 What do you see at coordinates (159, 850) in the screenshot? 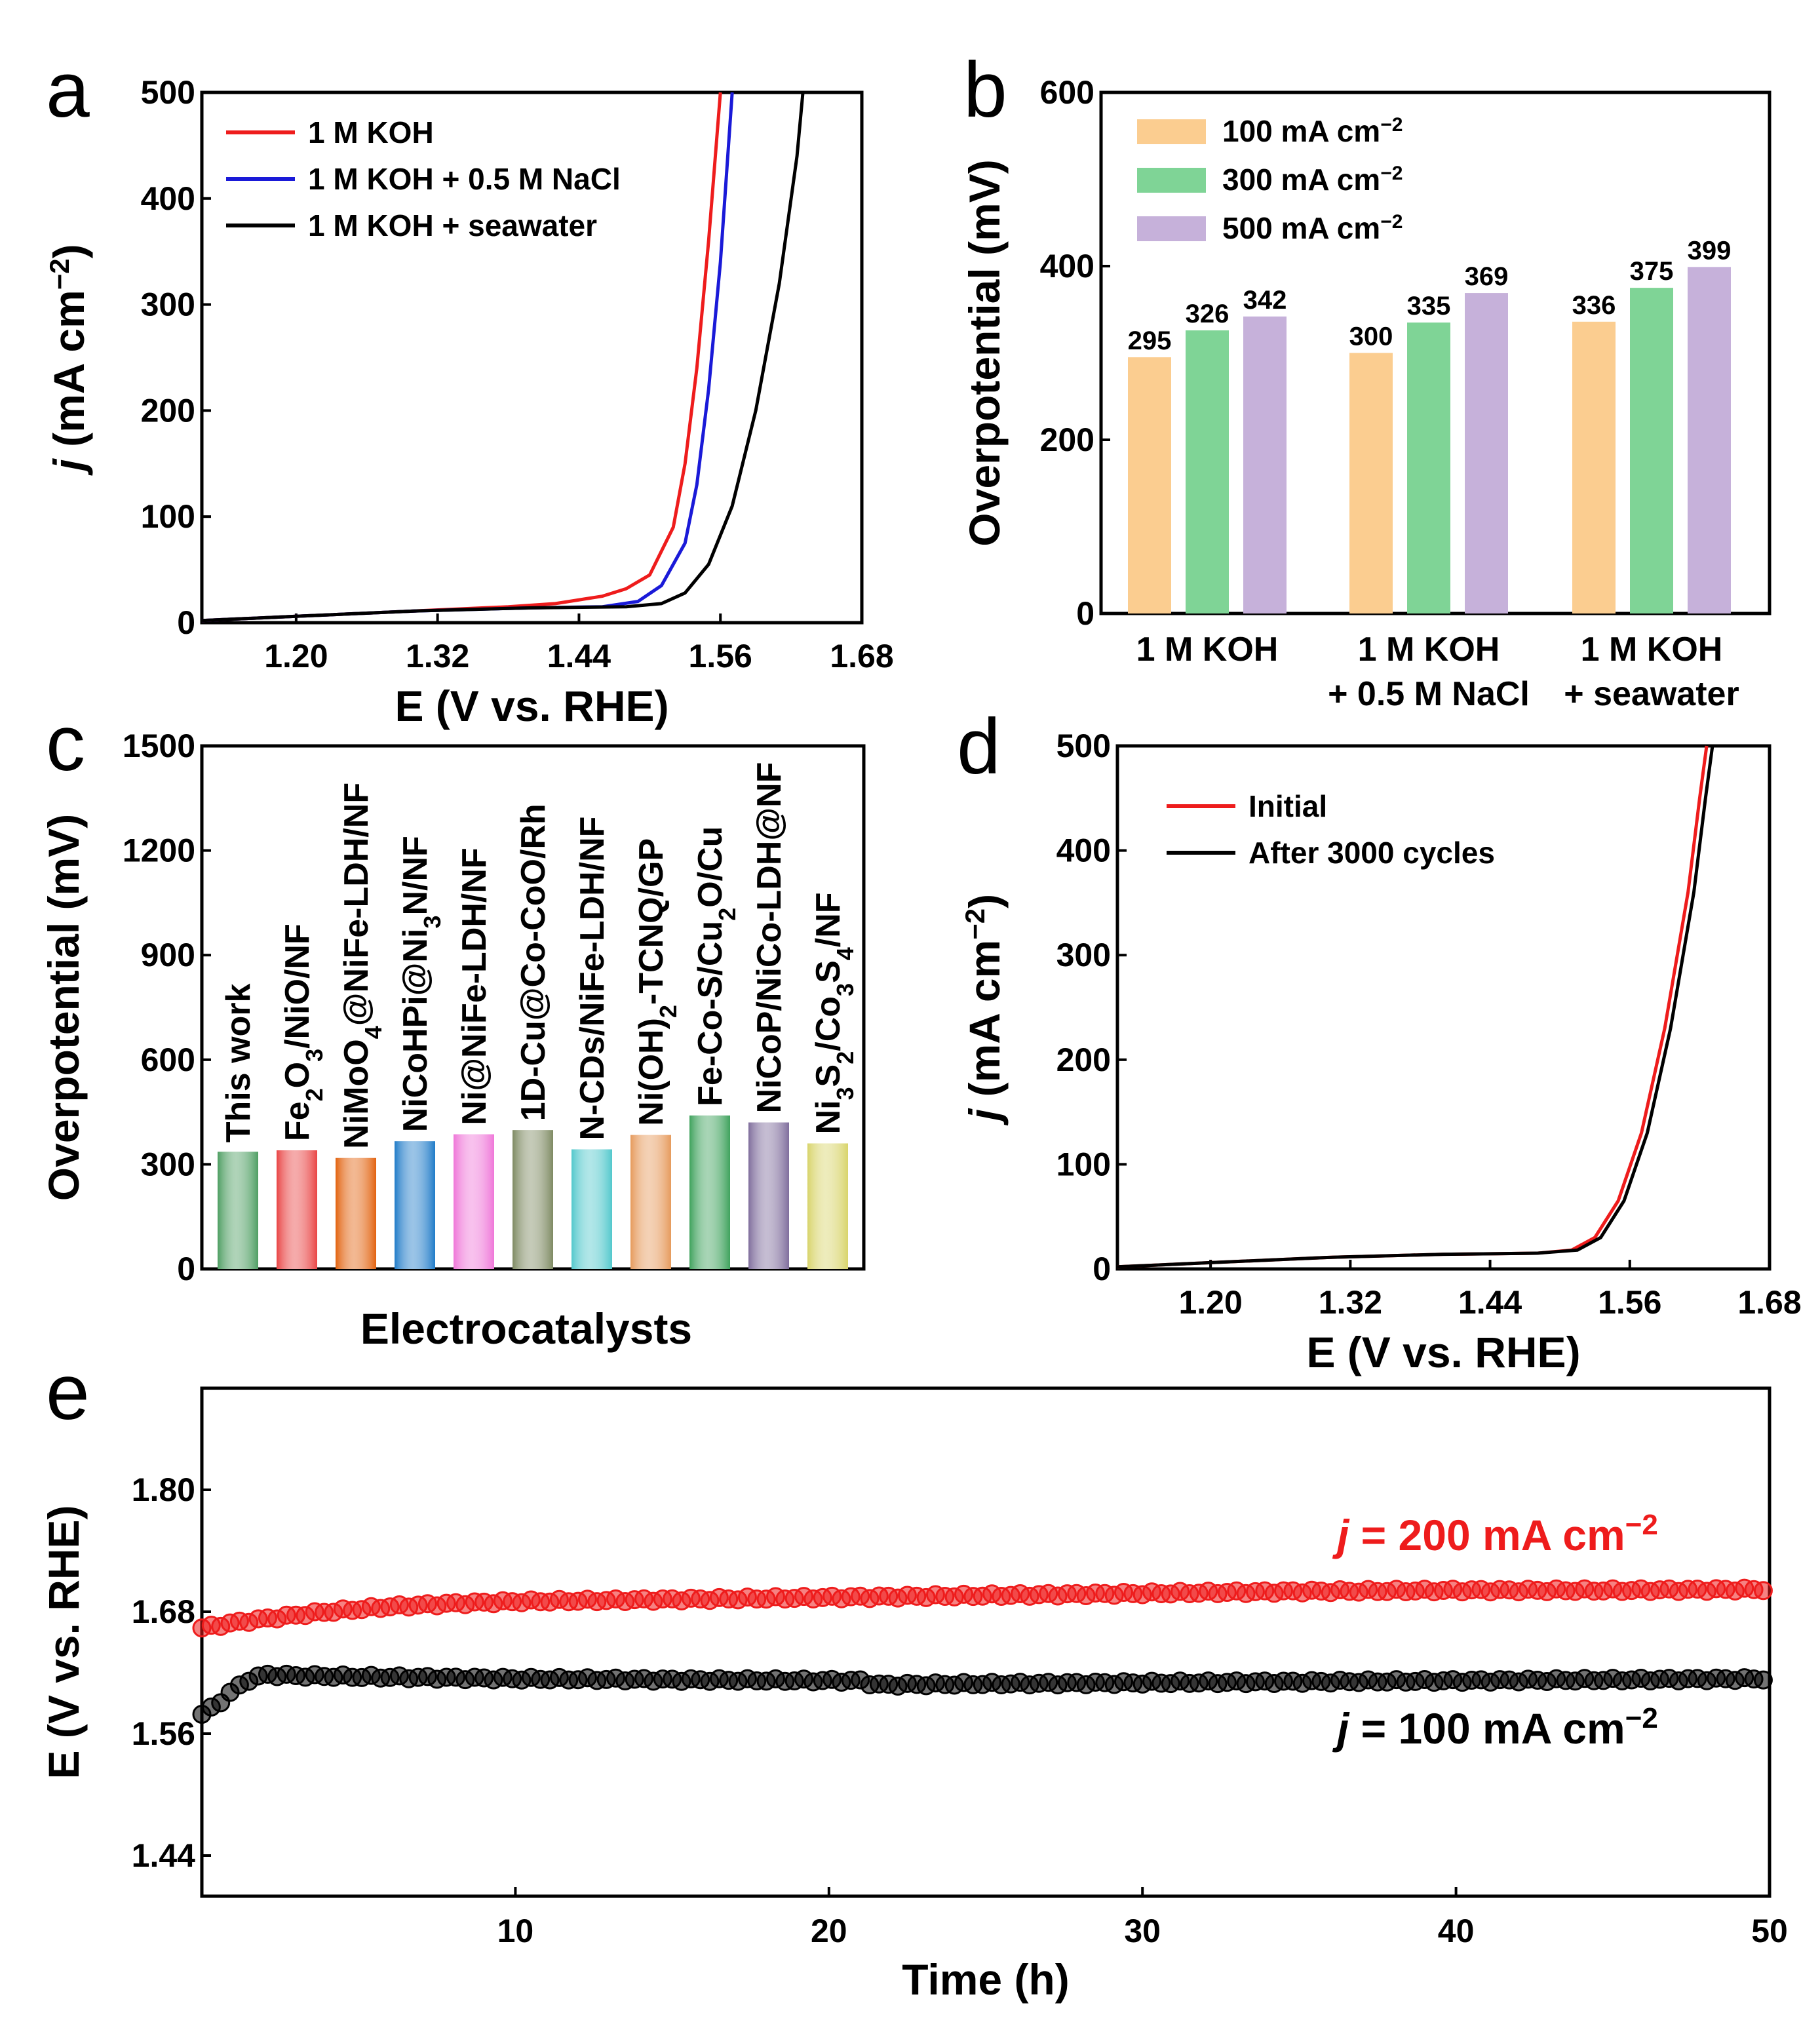
I see `y-tick-label: 1200` at bounding box center [159, 850].